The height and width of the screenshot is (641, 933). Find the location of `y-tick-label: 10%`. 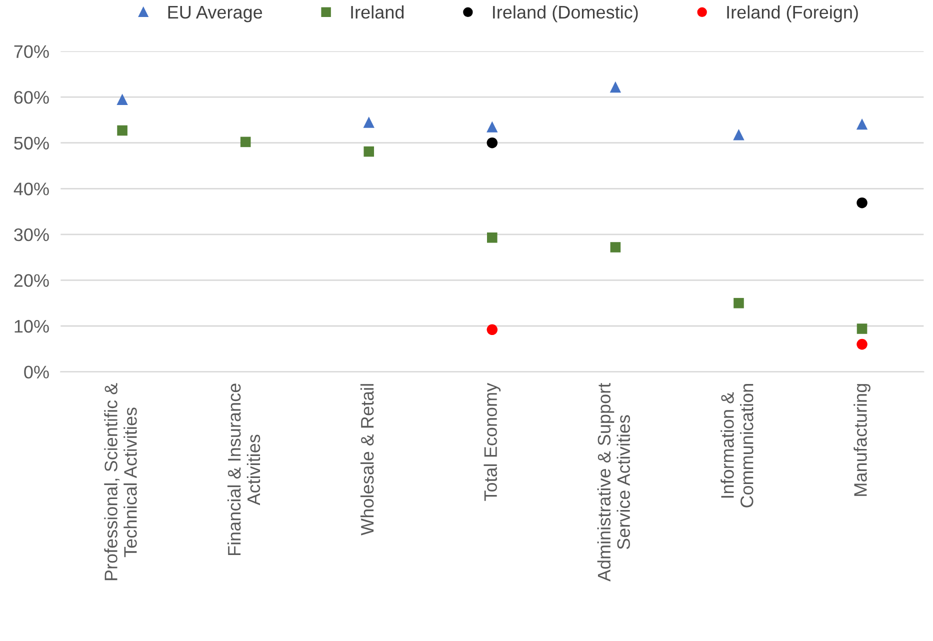

y-tick-label: 10% is located at coordinates (31, 326).